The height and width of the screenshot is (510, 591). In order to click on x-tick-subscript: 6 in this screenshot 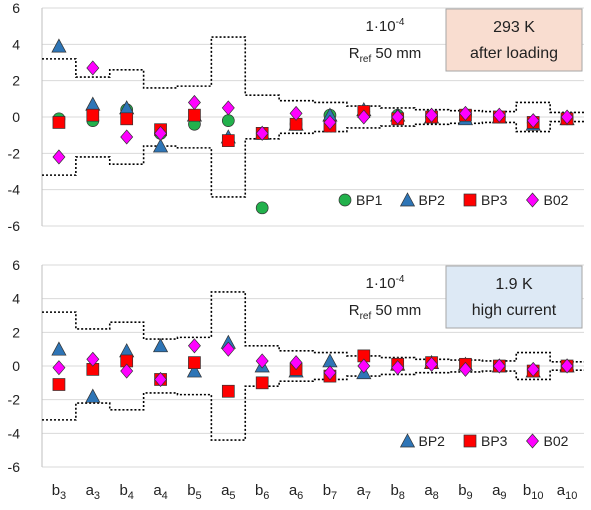, I will do `click(266, 496)`.